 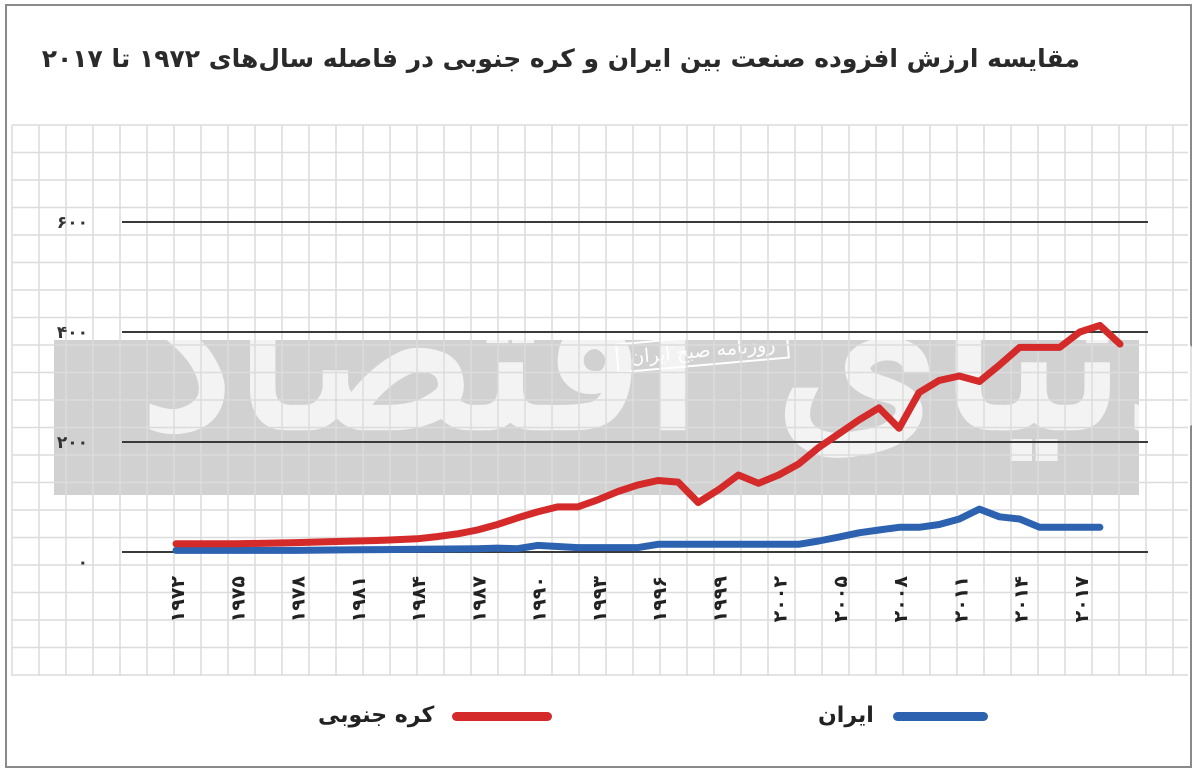 I want to click on x-tick-label: ۱۹۷۸, so click(x=299, y=599).